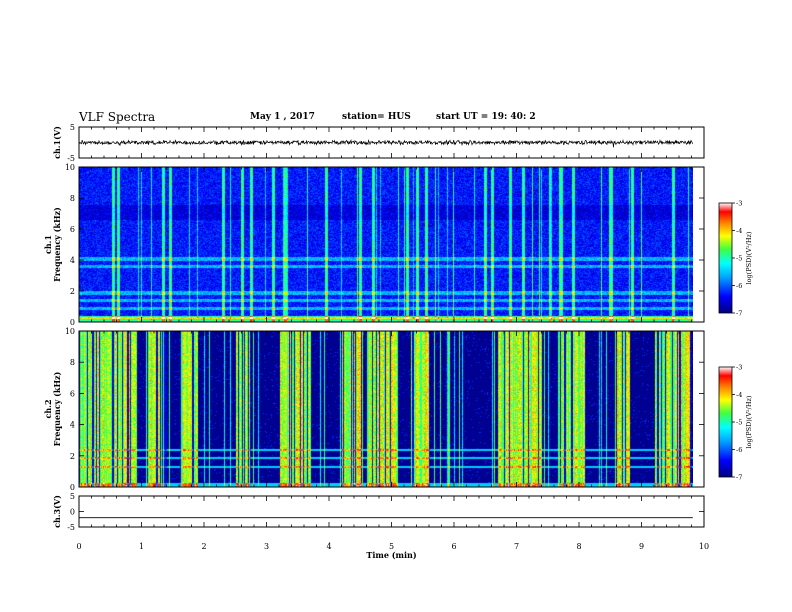  Describe the element at coordinates (48, 408) in the screenshot. I see `y-axis-label: ch.2` at that location.